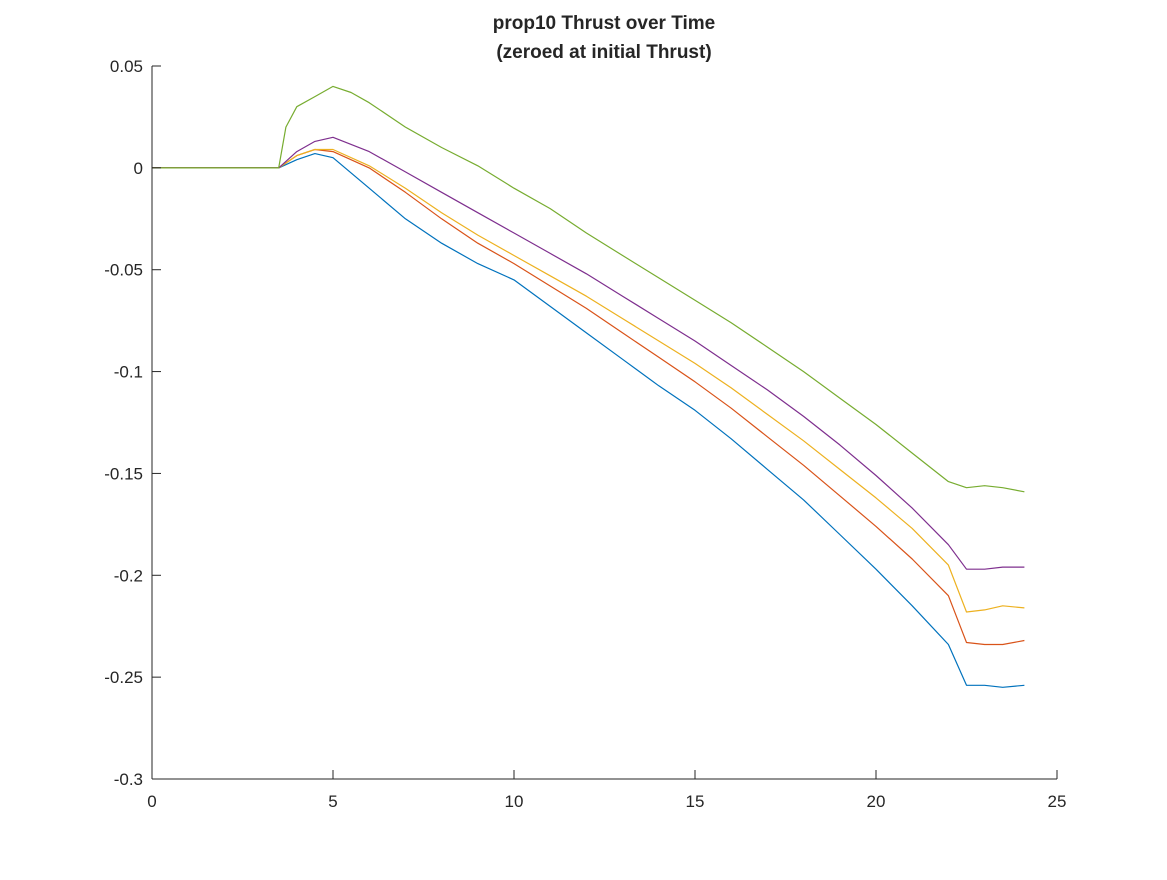  I want to click on y-tick-label: -0.25, so click(123, 677).